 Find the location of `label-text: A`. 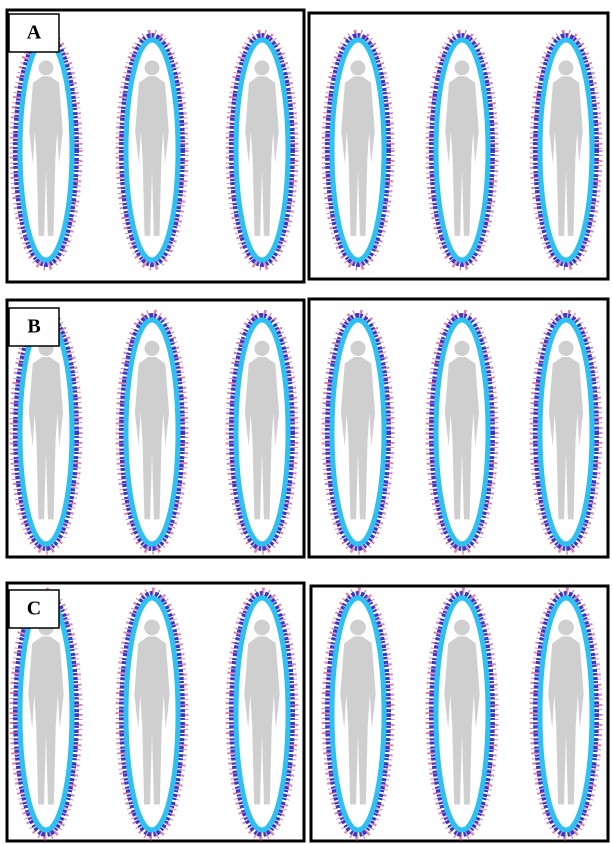

label-text: A is located at coordinates (34, 33).